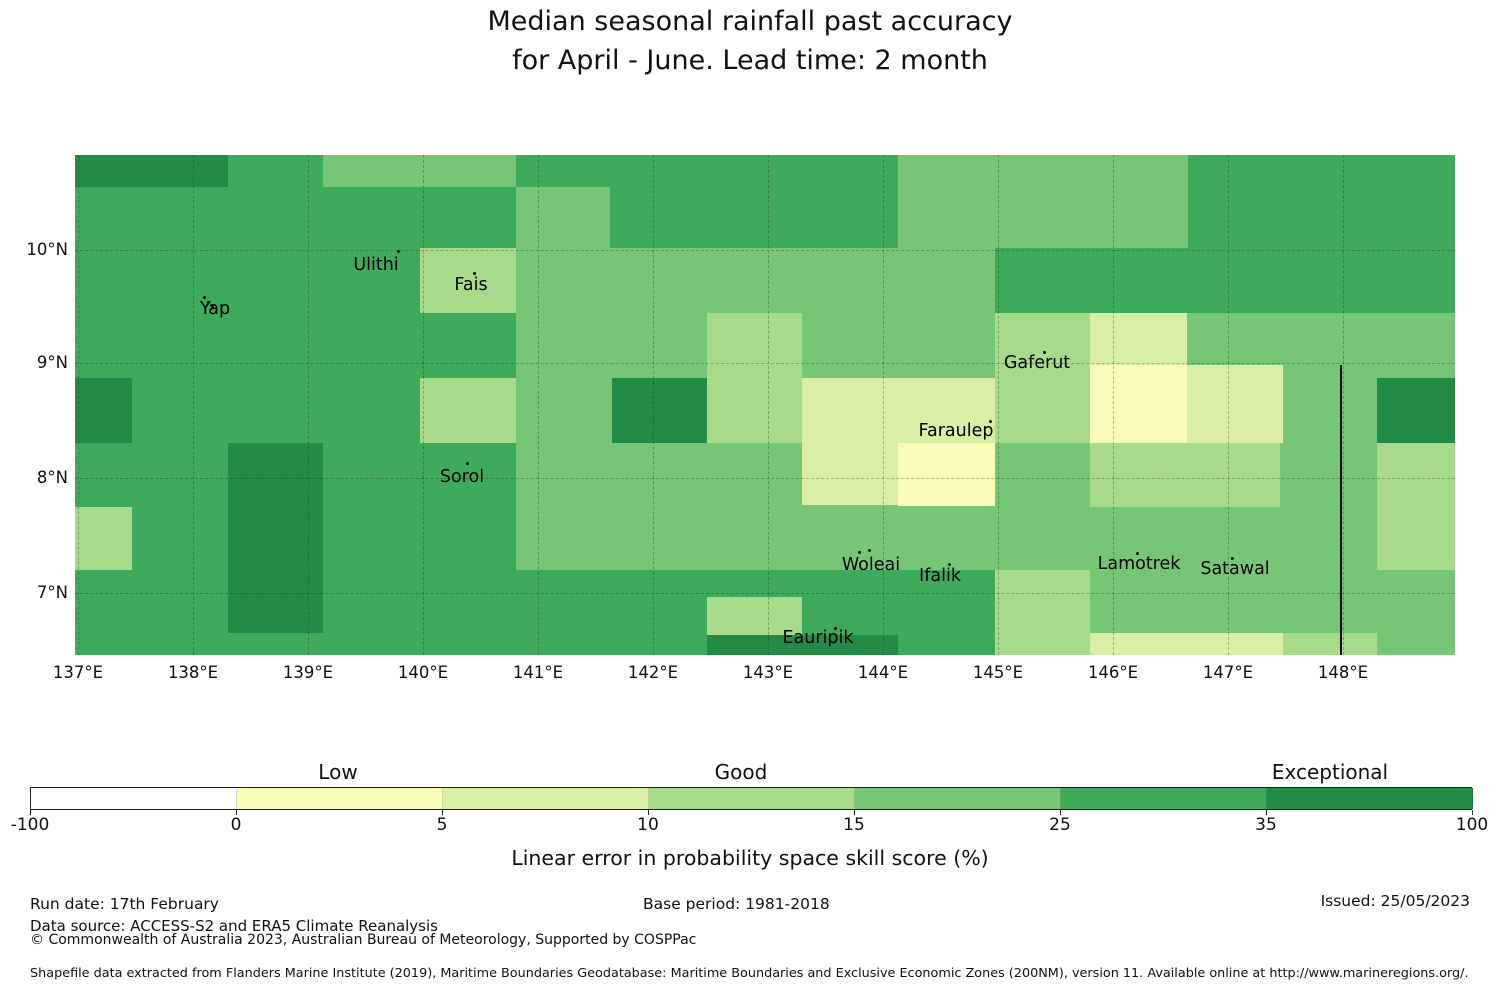 The image size is (1500, 990). What do you see at coordinates (376, 265) in the screenshot?
I see `island-label-ulithi: Ulithi` at bounding box center [376, 265].